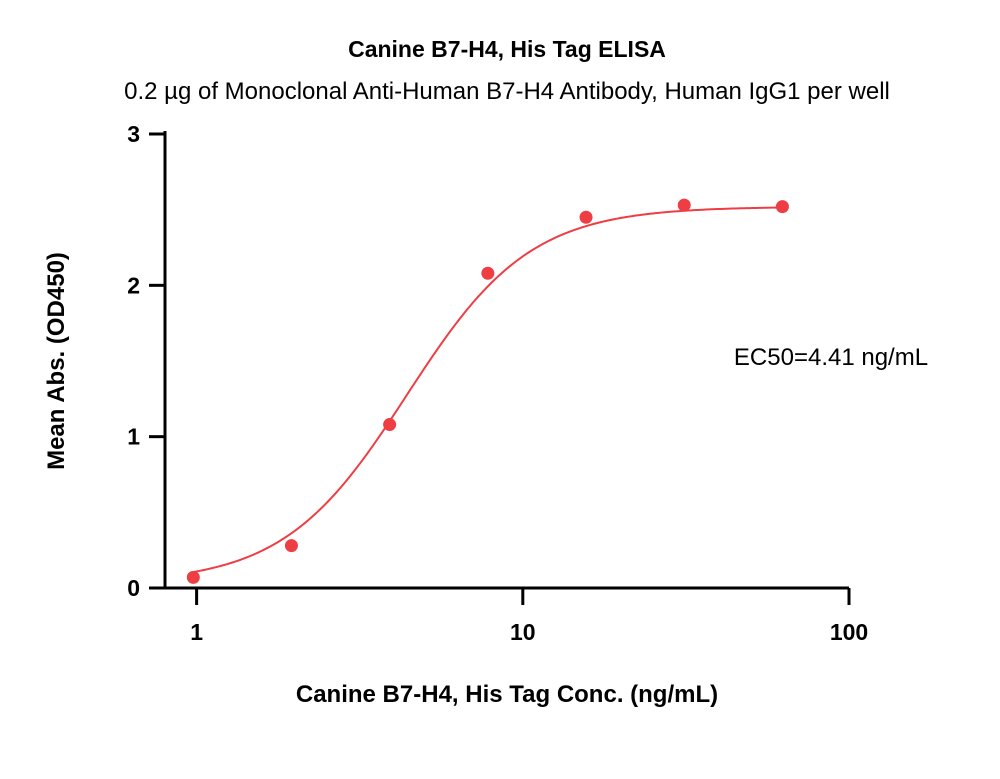  What do you see at coordinates (523, 632) in the screenshot?
I see `x-tick-label: 10` at bounding box center [523, 632].